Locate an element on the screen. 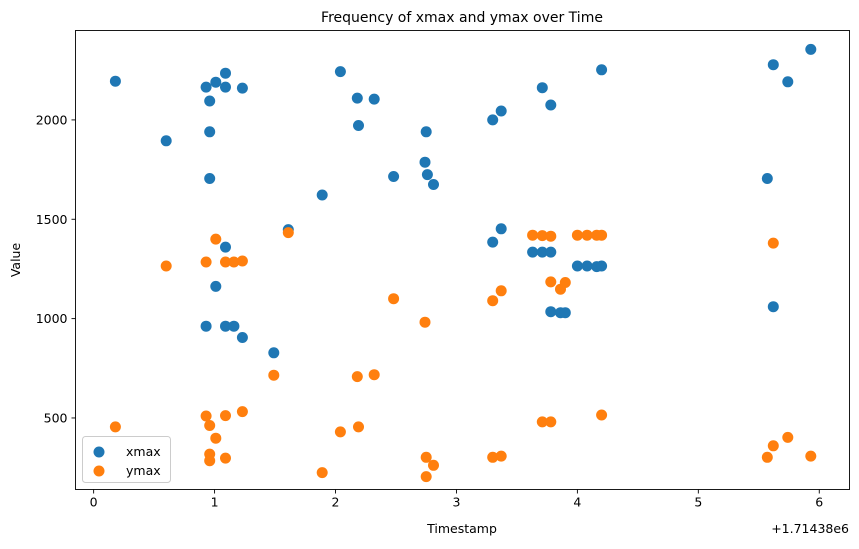  x-tick-label: 0 is located at coordinates (94, 502).